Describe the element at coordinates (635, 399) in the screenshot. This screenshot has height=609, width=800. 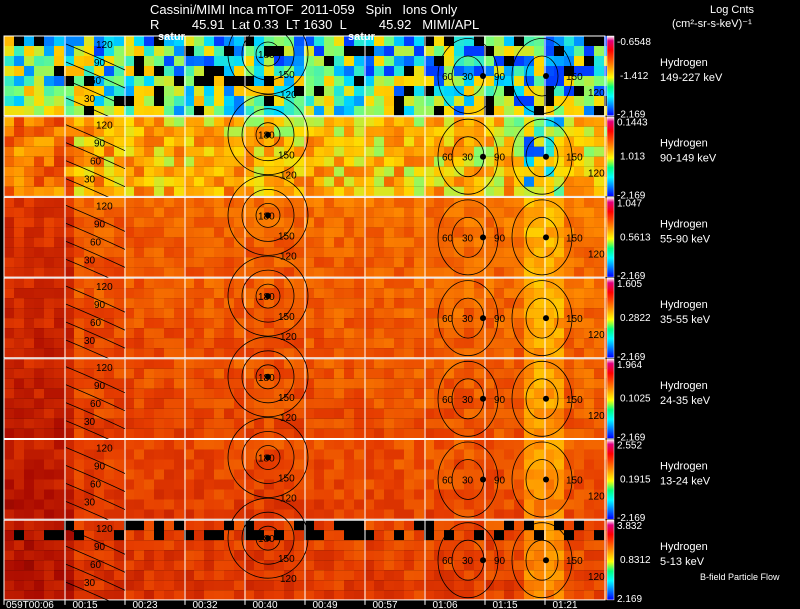
I see `colorbar-mid: 0.1025` at that location.